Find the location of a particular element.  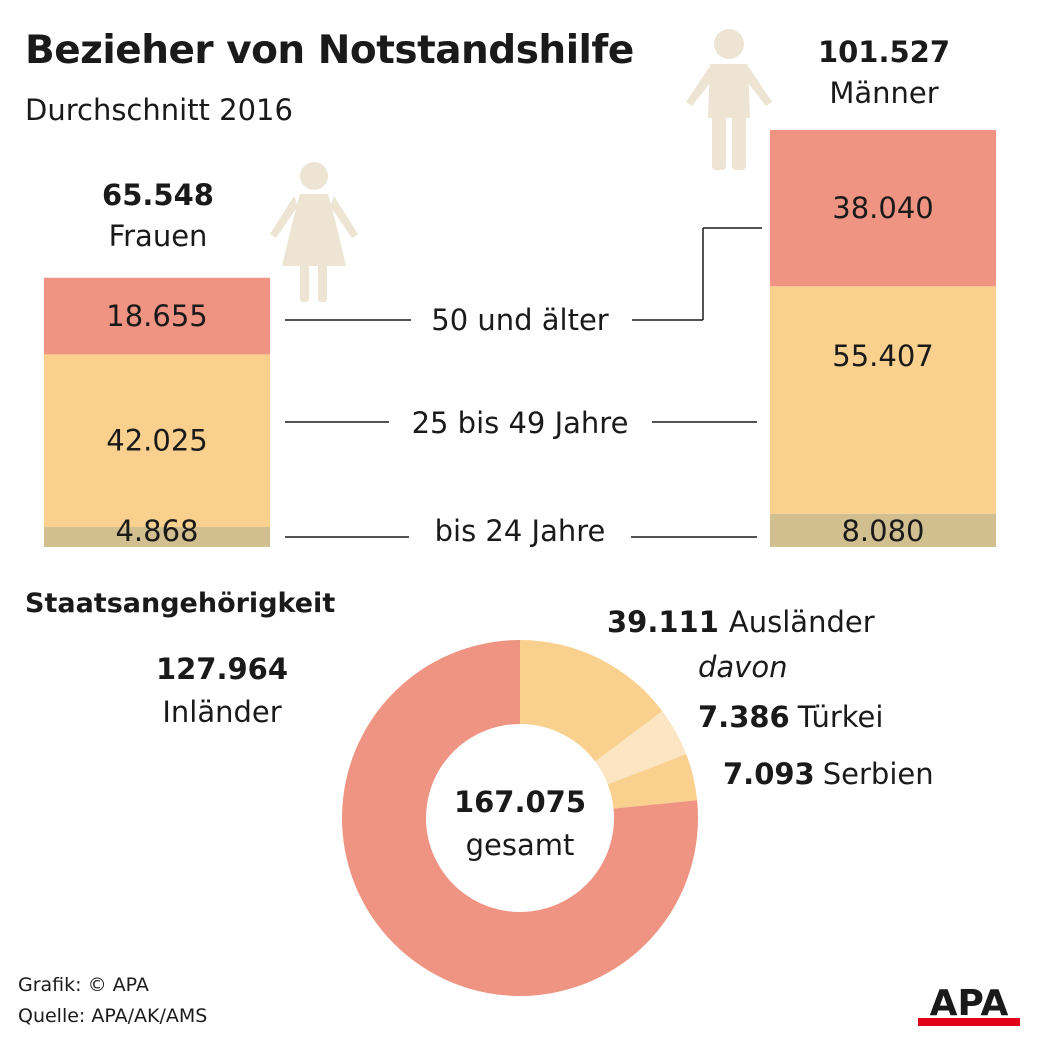

bar-label-maenner-under-25: 8.080 is located at coordinates (882, 531).